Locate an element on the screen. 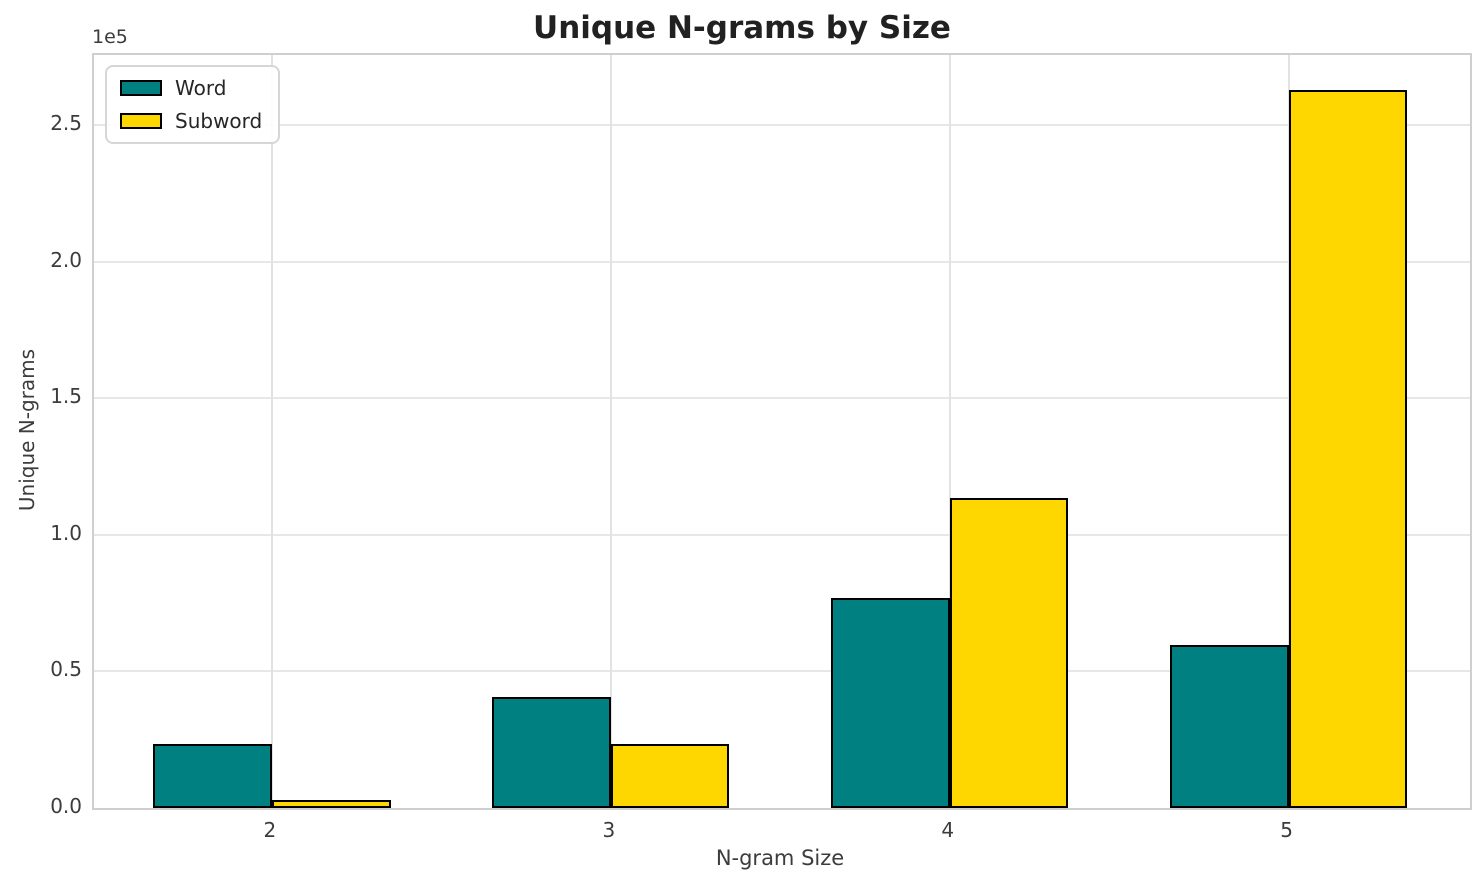 This screenshot has width=1484, height=885. legend-item-word: Word is located at coordinates (191, 88).